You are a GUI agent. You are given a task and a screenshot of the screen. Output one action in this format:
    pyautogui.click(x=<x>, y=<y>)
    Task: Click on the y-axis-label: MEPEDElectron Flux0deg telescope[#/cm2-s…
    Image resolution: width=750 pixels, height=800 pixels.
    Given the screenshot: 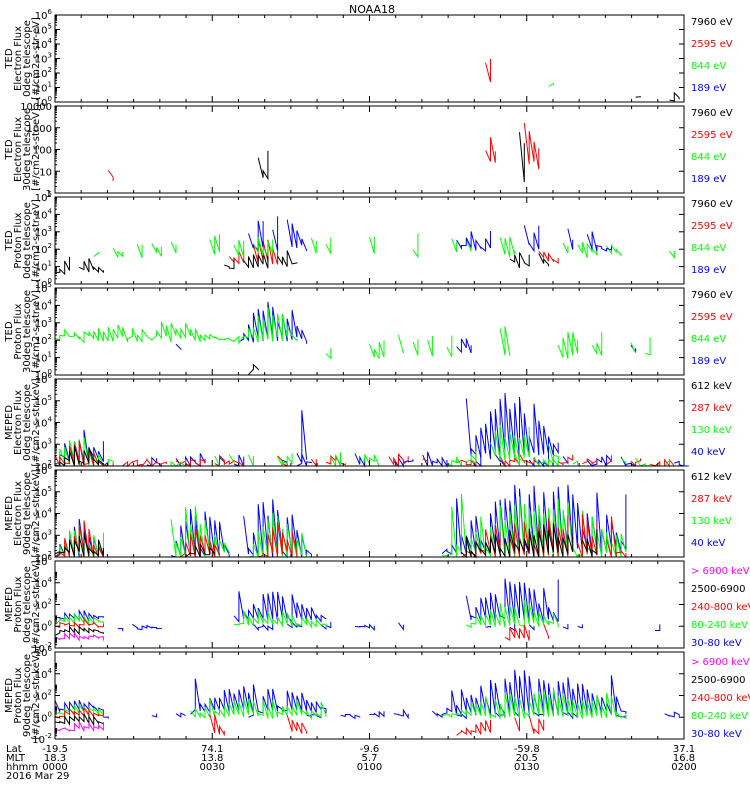 What is the action you would take?
    pyautogui.click(x=23, y=422)
    